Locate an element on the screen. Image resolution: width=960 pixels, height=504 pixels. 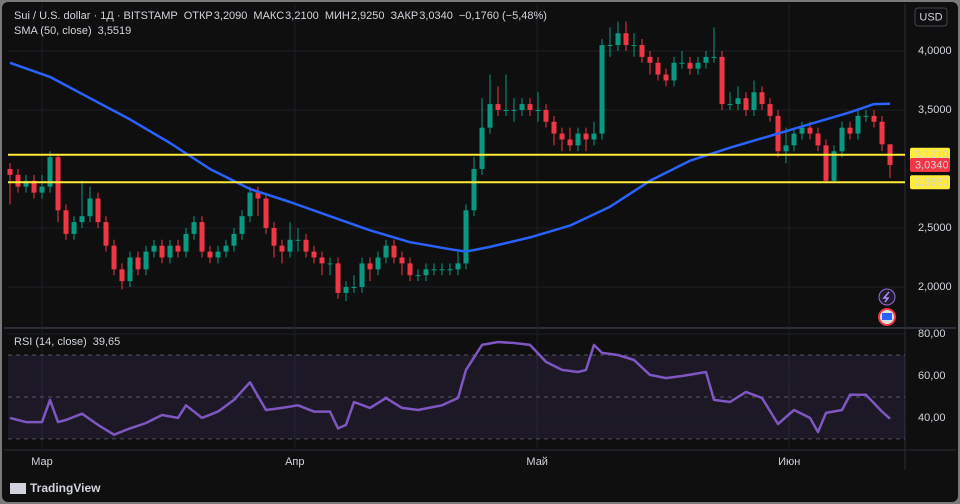
event-glyph is located at coordinates (887, 316).